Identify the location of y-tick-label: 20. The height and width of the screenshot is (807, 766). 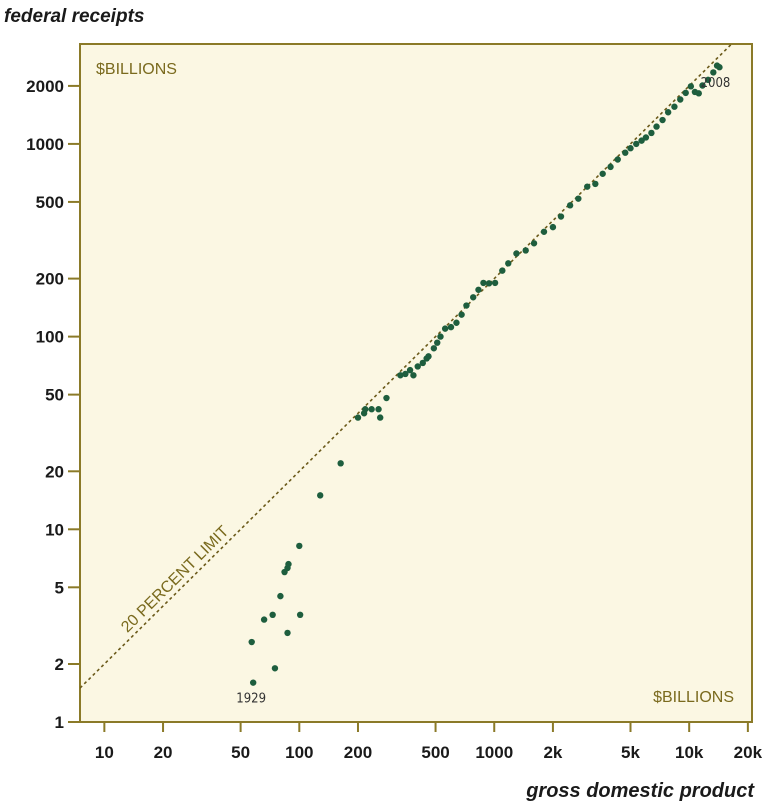
(54, 471).